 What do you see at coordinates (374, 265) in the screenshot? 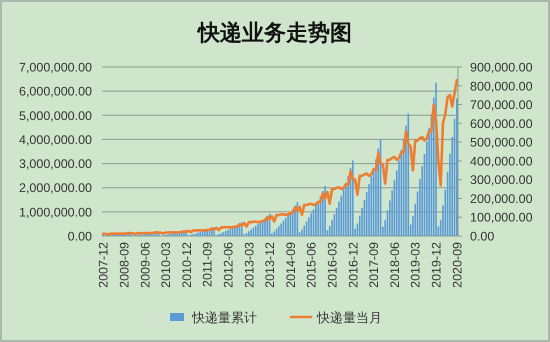
I see `x-tick-label: 2017-09` at bounding box center [374, 265].